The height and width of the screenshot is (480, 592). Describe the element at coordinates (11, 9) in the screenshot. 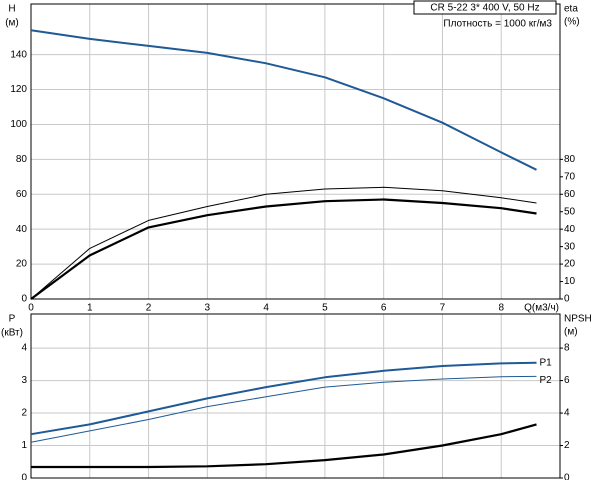

I see `y-axis-label: H` at that location.